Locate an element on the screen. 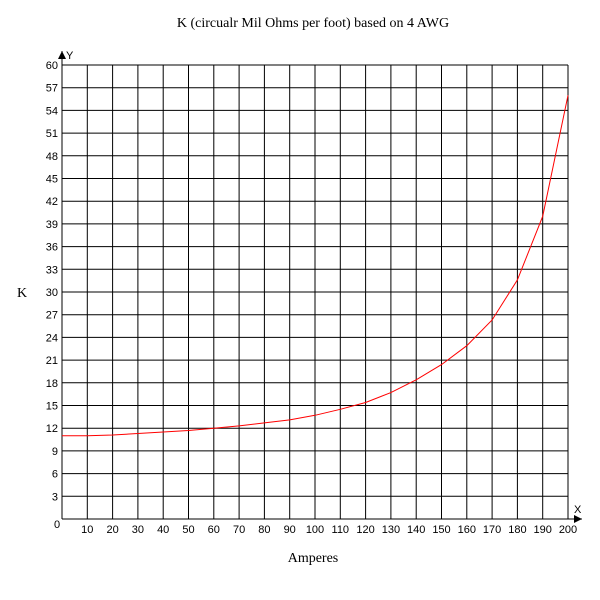 This screenshot has width=600, height=600. x-tick-label: 170 is located at coordinates (492, 530).